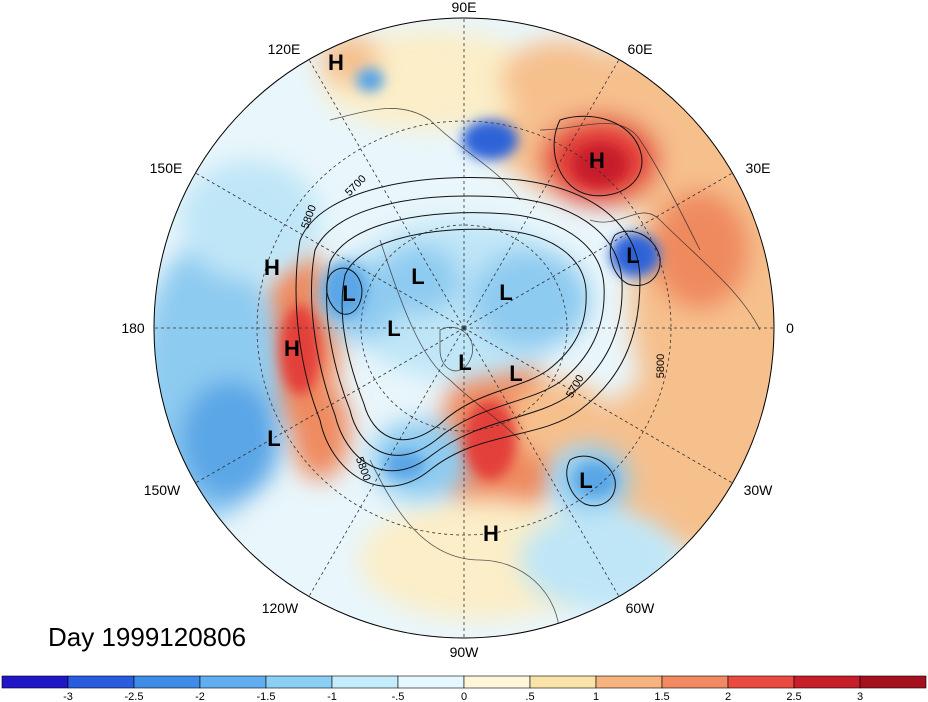 The height and width of the screenshot is (702, 928). What do you see at coordinates (464, 7) in the screenshot?
I see `longitude-label: 90E` at bounding box center [464, 7].